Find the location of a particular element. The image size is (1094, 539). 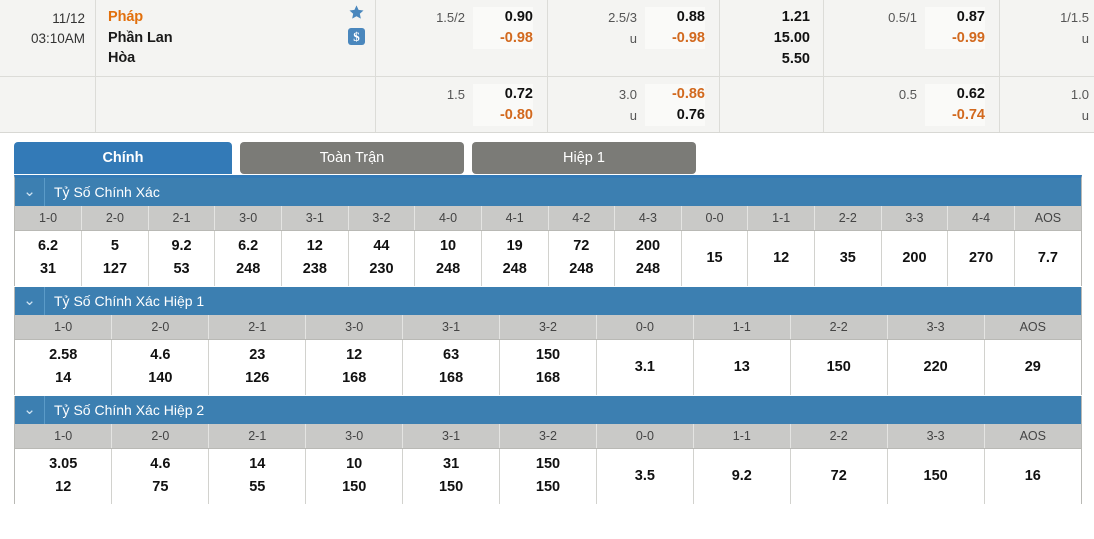

odds-group-handicap-ht: 0.5/1 0.87 -0.99 is located at coordinates (912, 38).